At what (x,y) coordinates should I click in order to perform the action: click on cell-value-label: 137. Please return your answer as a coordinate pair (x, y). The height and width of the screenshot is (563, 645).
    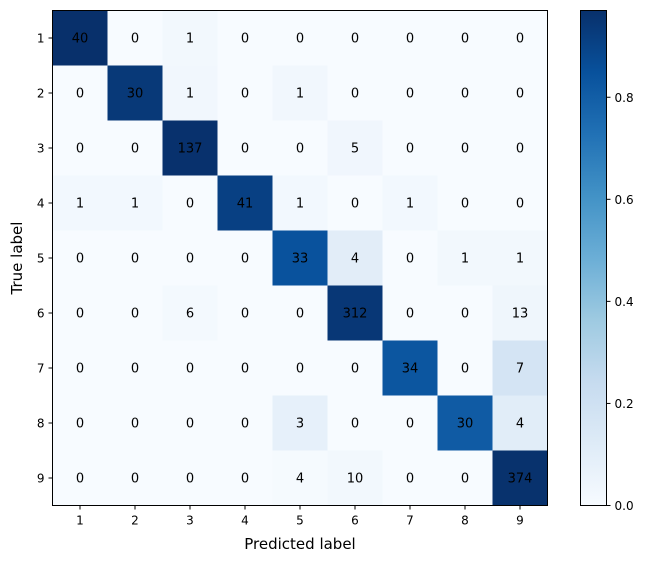
    Looking at the image, I should click on (190, 149).